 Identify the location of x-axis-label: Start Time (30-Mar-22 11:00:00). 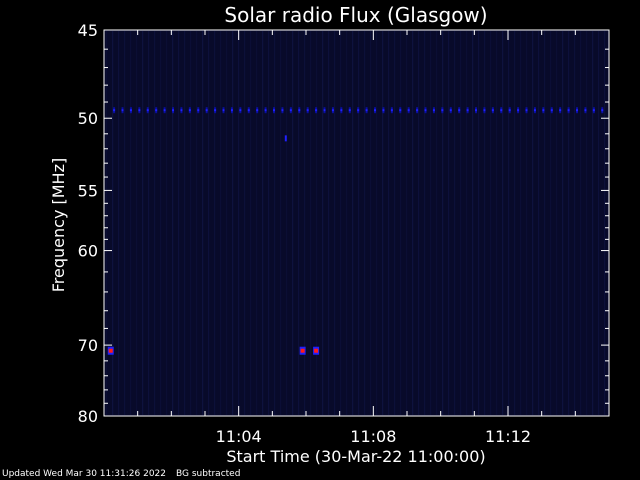
(355, 456).